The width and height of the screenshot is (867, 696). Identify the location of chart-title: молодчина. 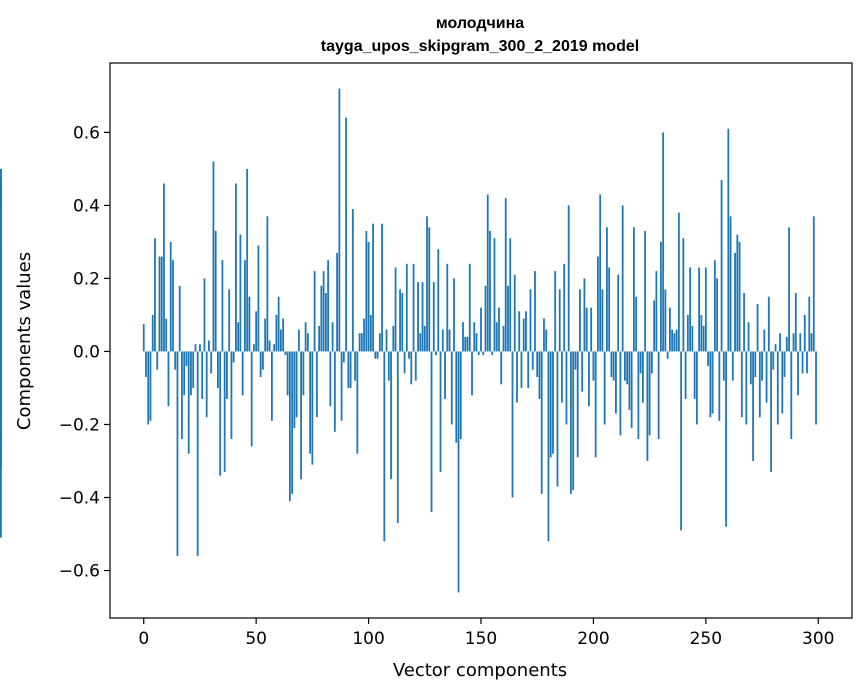
(480, 23).